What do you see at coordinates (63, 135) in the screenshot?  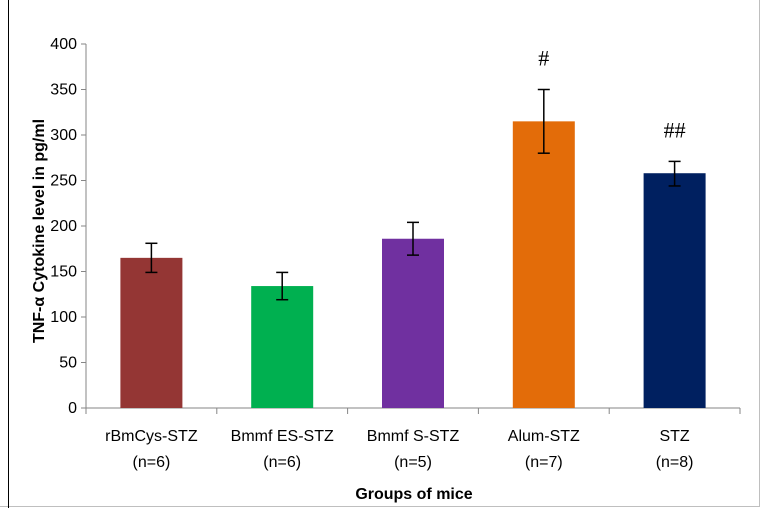 I see `y-tick-label: 300` at bounding box center [63, 135].